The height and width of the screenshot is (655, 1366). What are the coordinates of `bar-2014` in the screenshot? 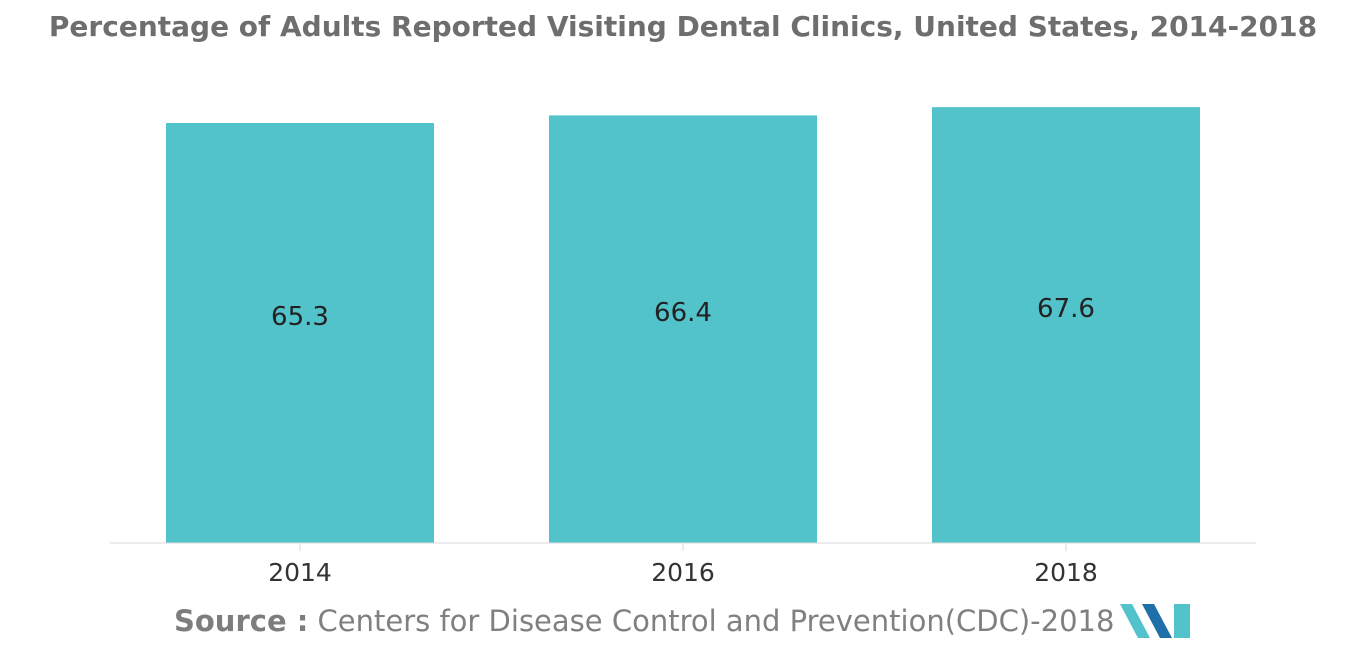 It's located at (300, 333).